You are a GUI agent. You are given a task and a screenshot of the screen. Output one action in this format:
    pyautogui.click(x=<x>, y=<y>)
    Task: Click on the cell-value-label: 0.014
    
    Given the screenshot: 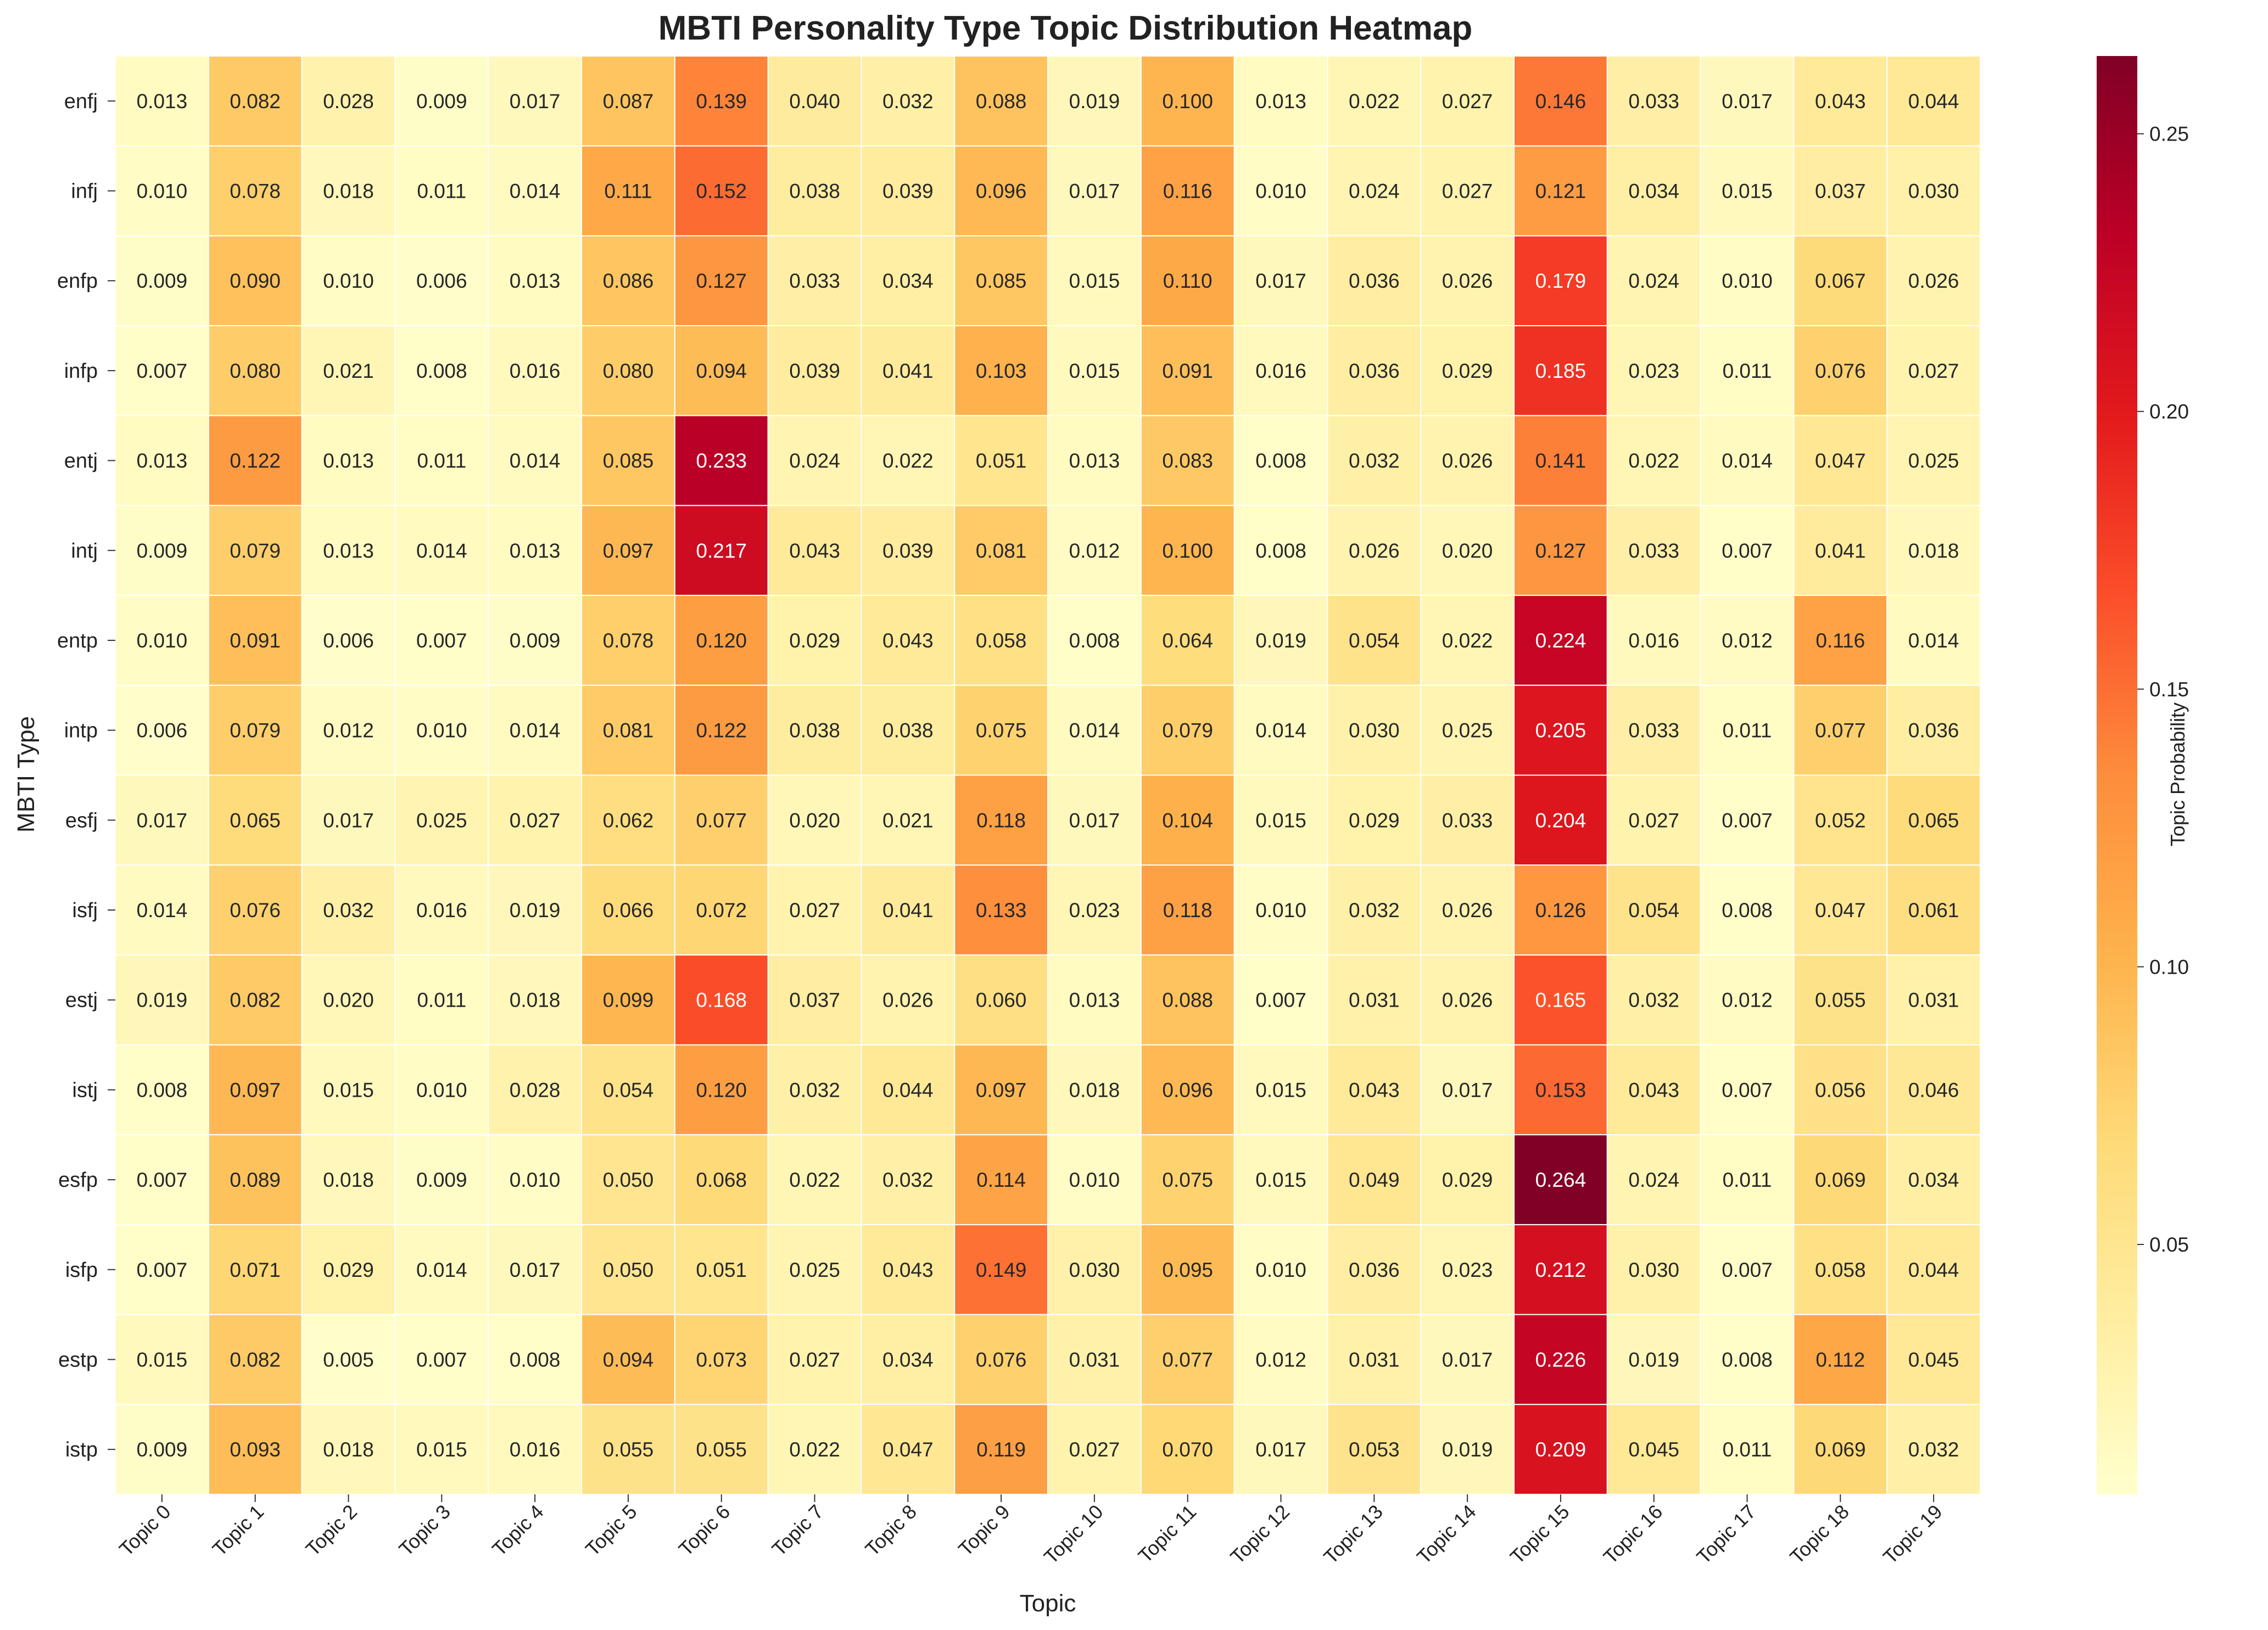 What is the action you would take?
    pyautogui.click(x=535, y=191)
    